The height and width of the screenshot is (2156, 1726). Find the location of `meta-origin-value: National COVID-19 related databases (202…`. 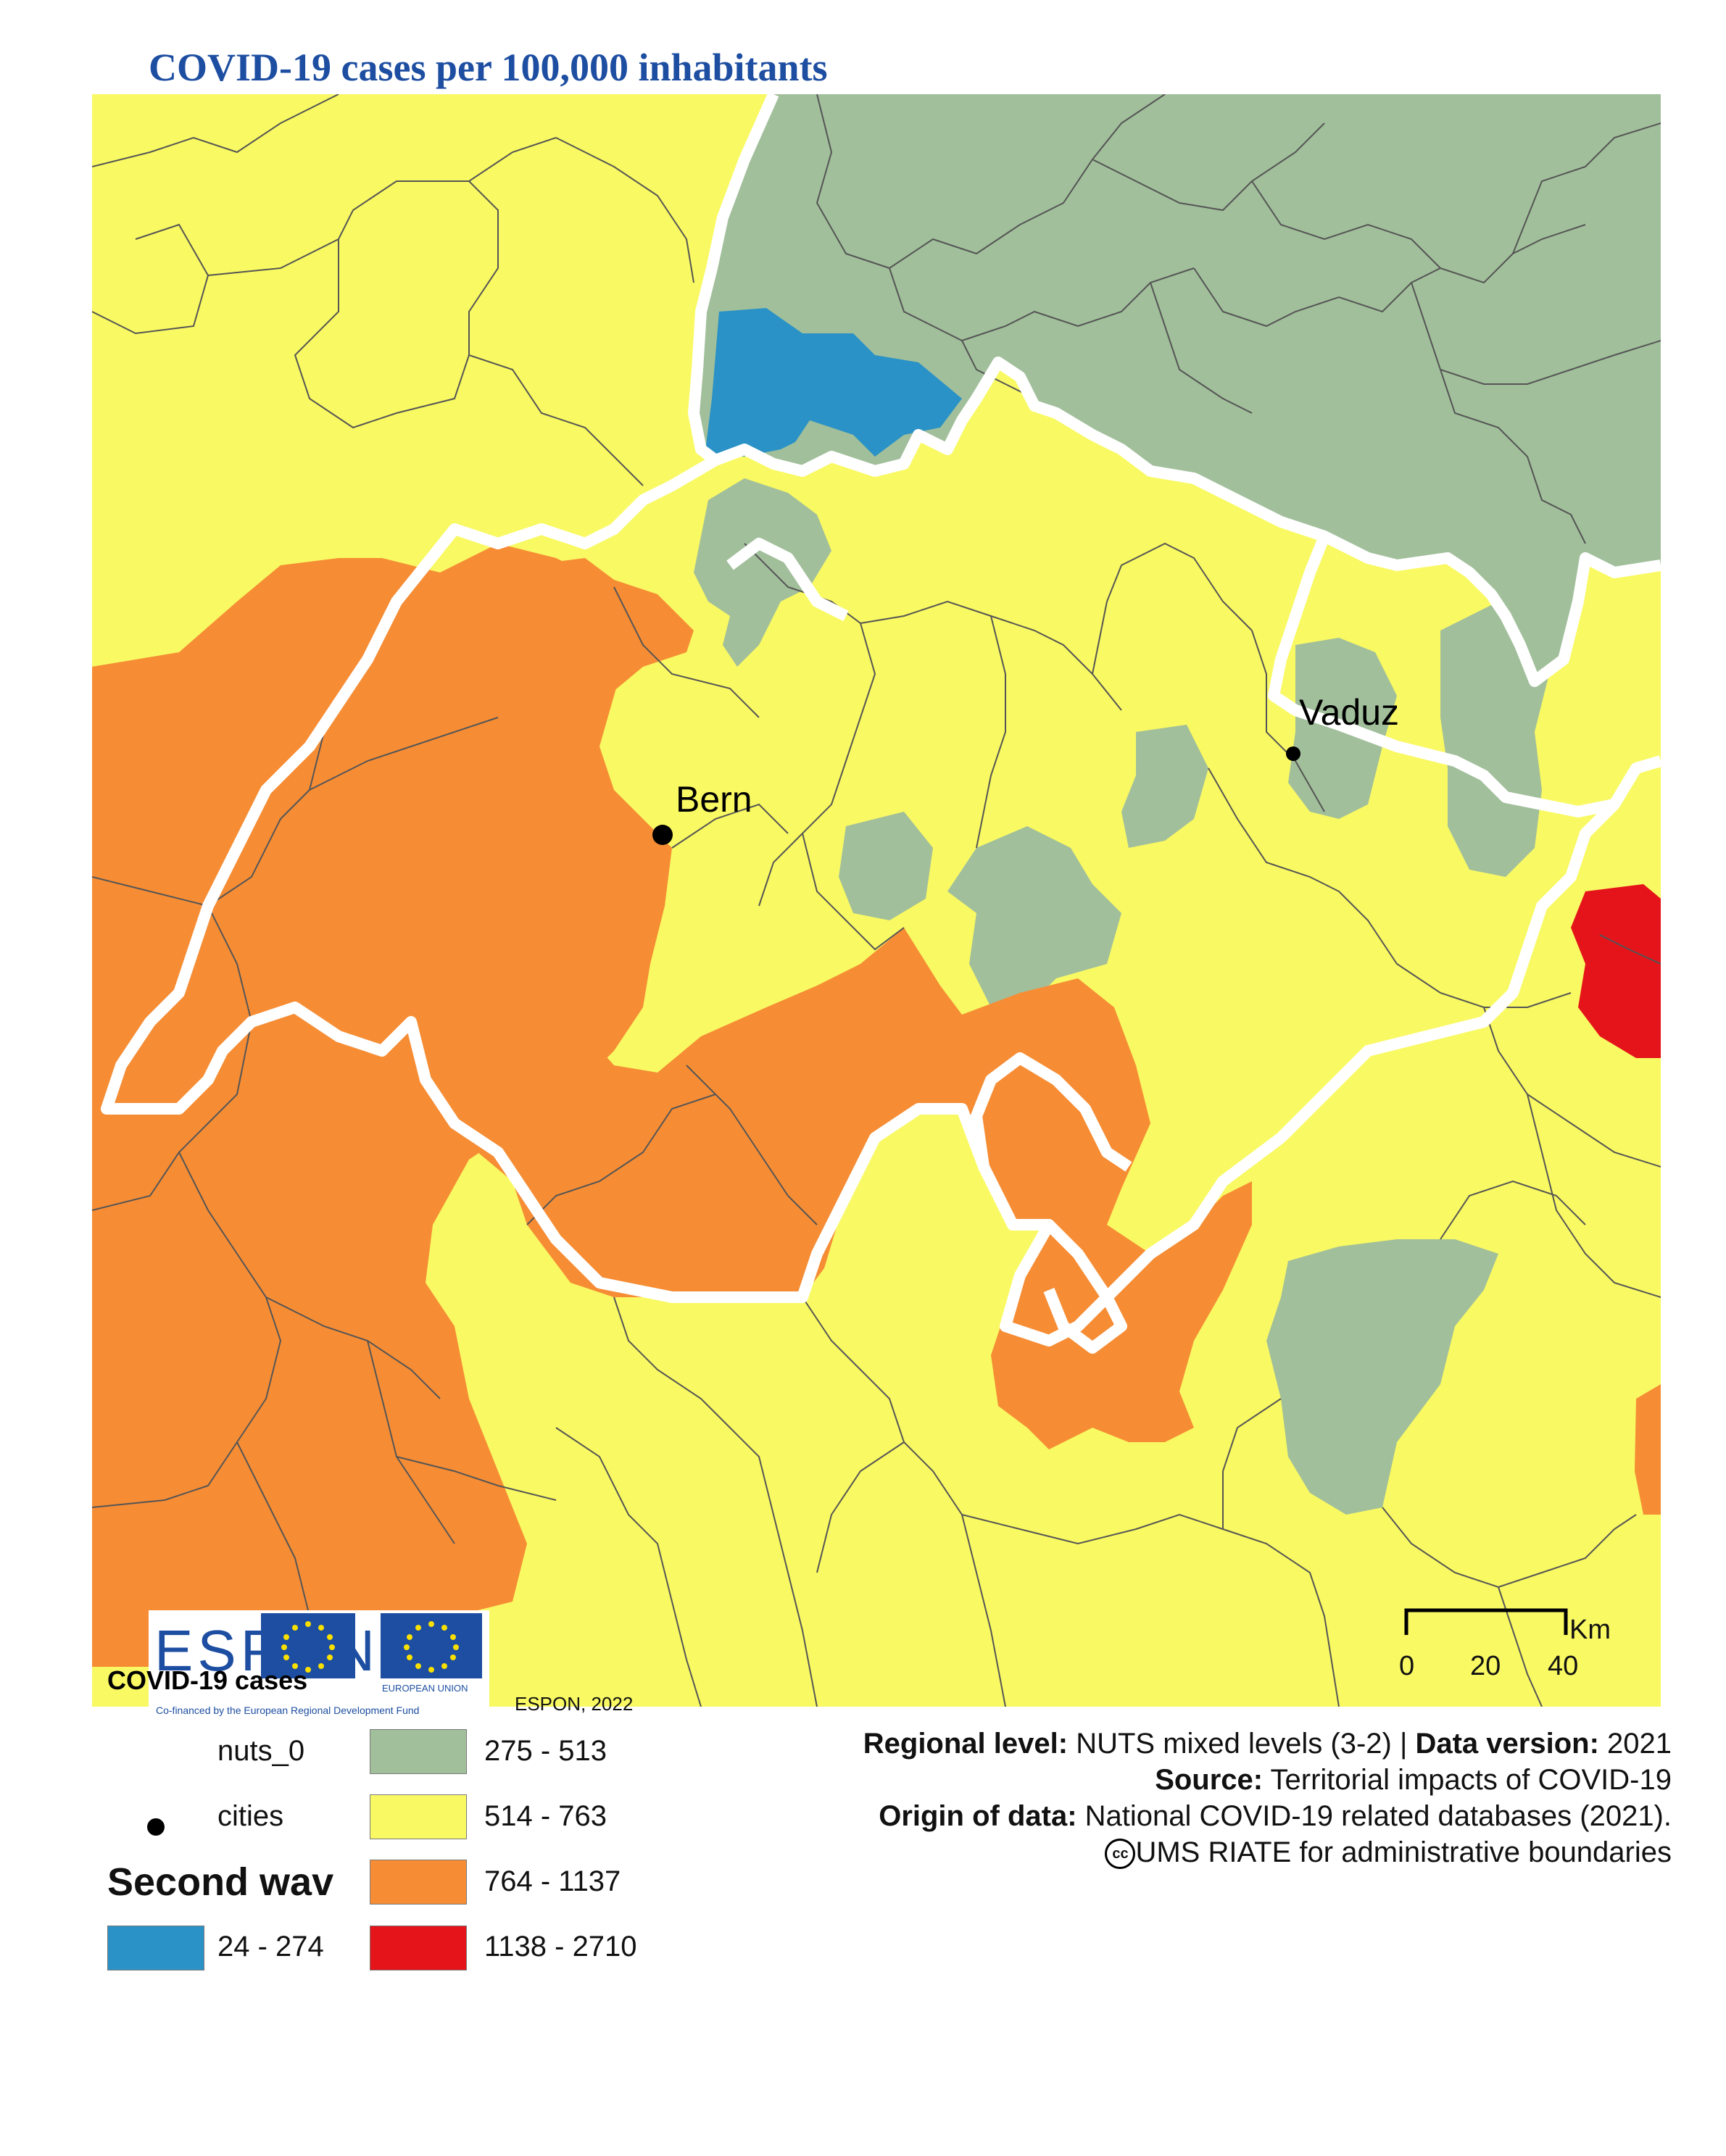

meta-origin-value: National COVID-19 related databases (202… is located at coordinates (1378, 1816).